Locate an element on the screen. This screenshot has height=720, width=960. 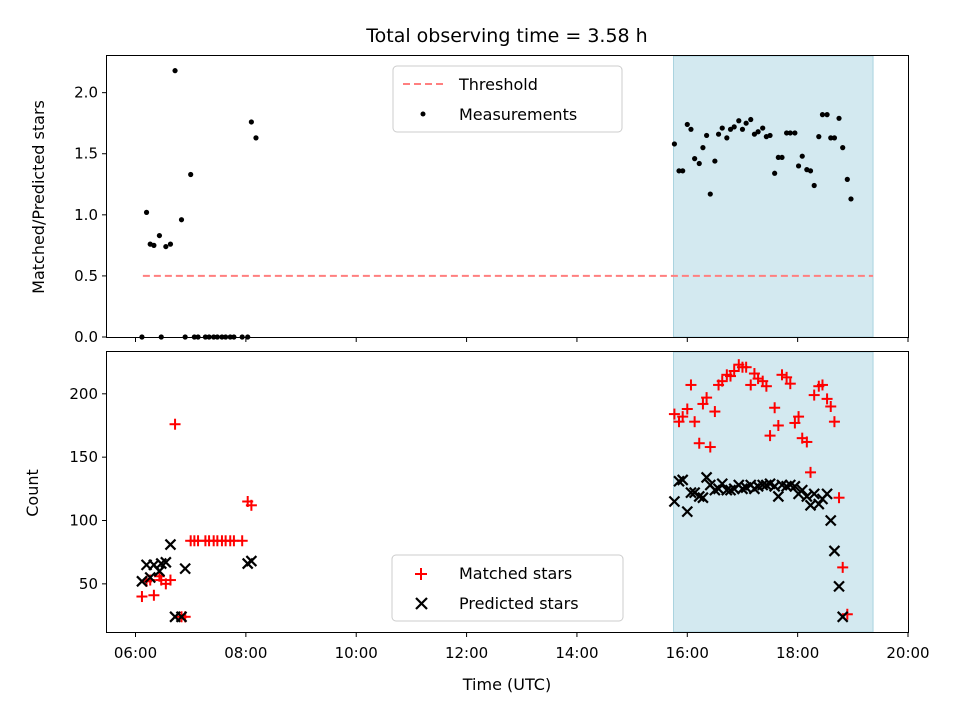
x-tick-label: 14:00 is located at coordinates (576, 653).